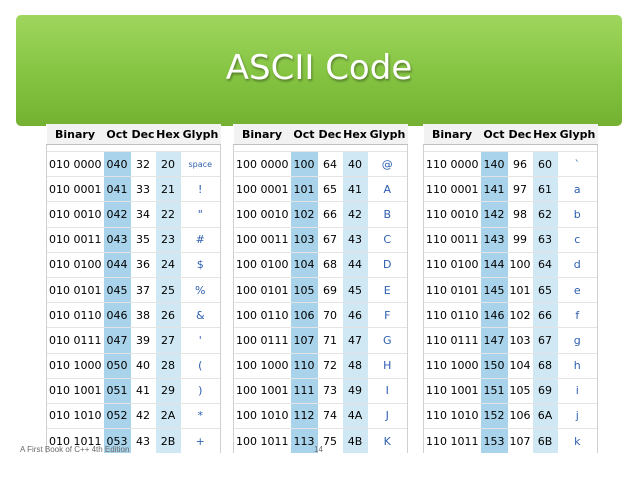 The height and width of the screenshot is (479, 638). I want to click on binary-cell: 100 0110, so click(262, 315).